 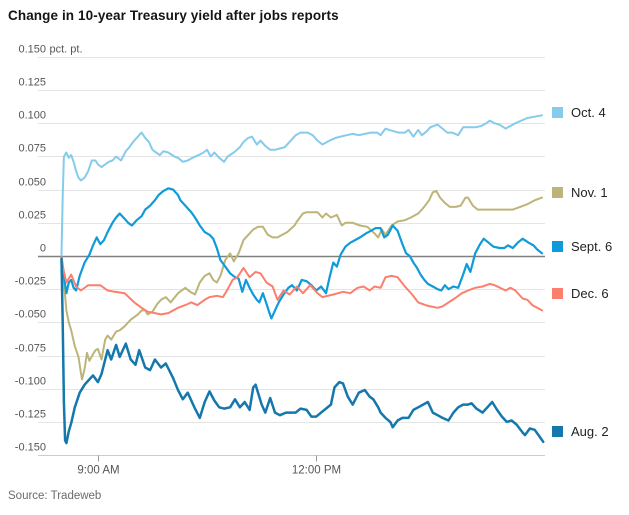 What do you see at coordinates (30, 415) in the screenshot?
I see `y-axis-label: -0.125` at bounding box center [30, 415].